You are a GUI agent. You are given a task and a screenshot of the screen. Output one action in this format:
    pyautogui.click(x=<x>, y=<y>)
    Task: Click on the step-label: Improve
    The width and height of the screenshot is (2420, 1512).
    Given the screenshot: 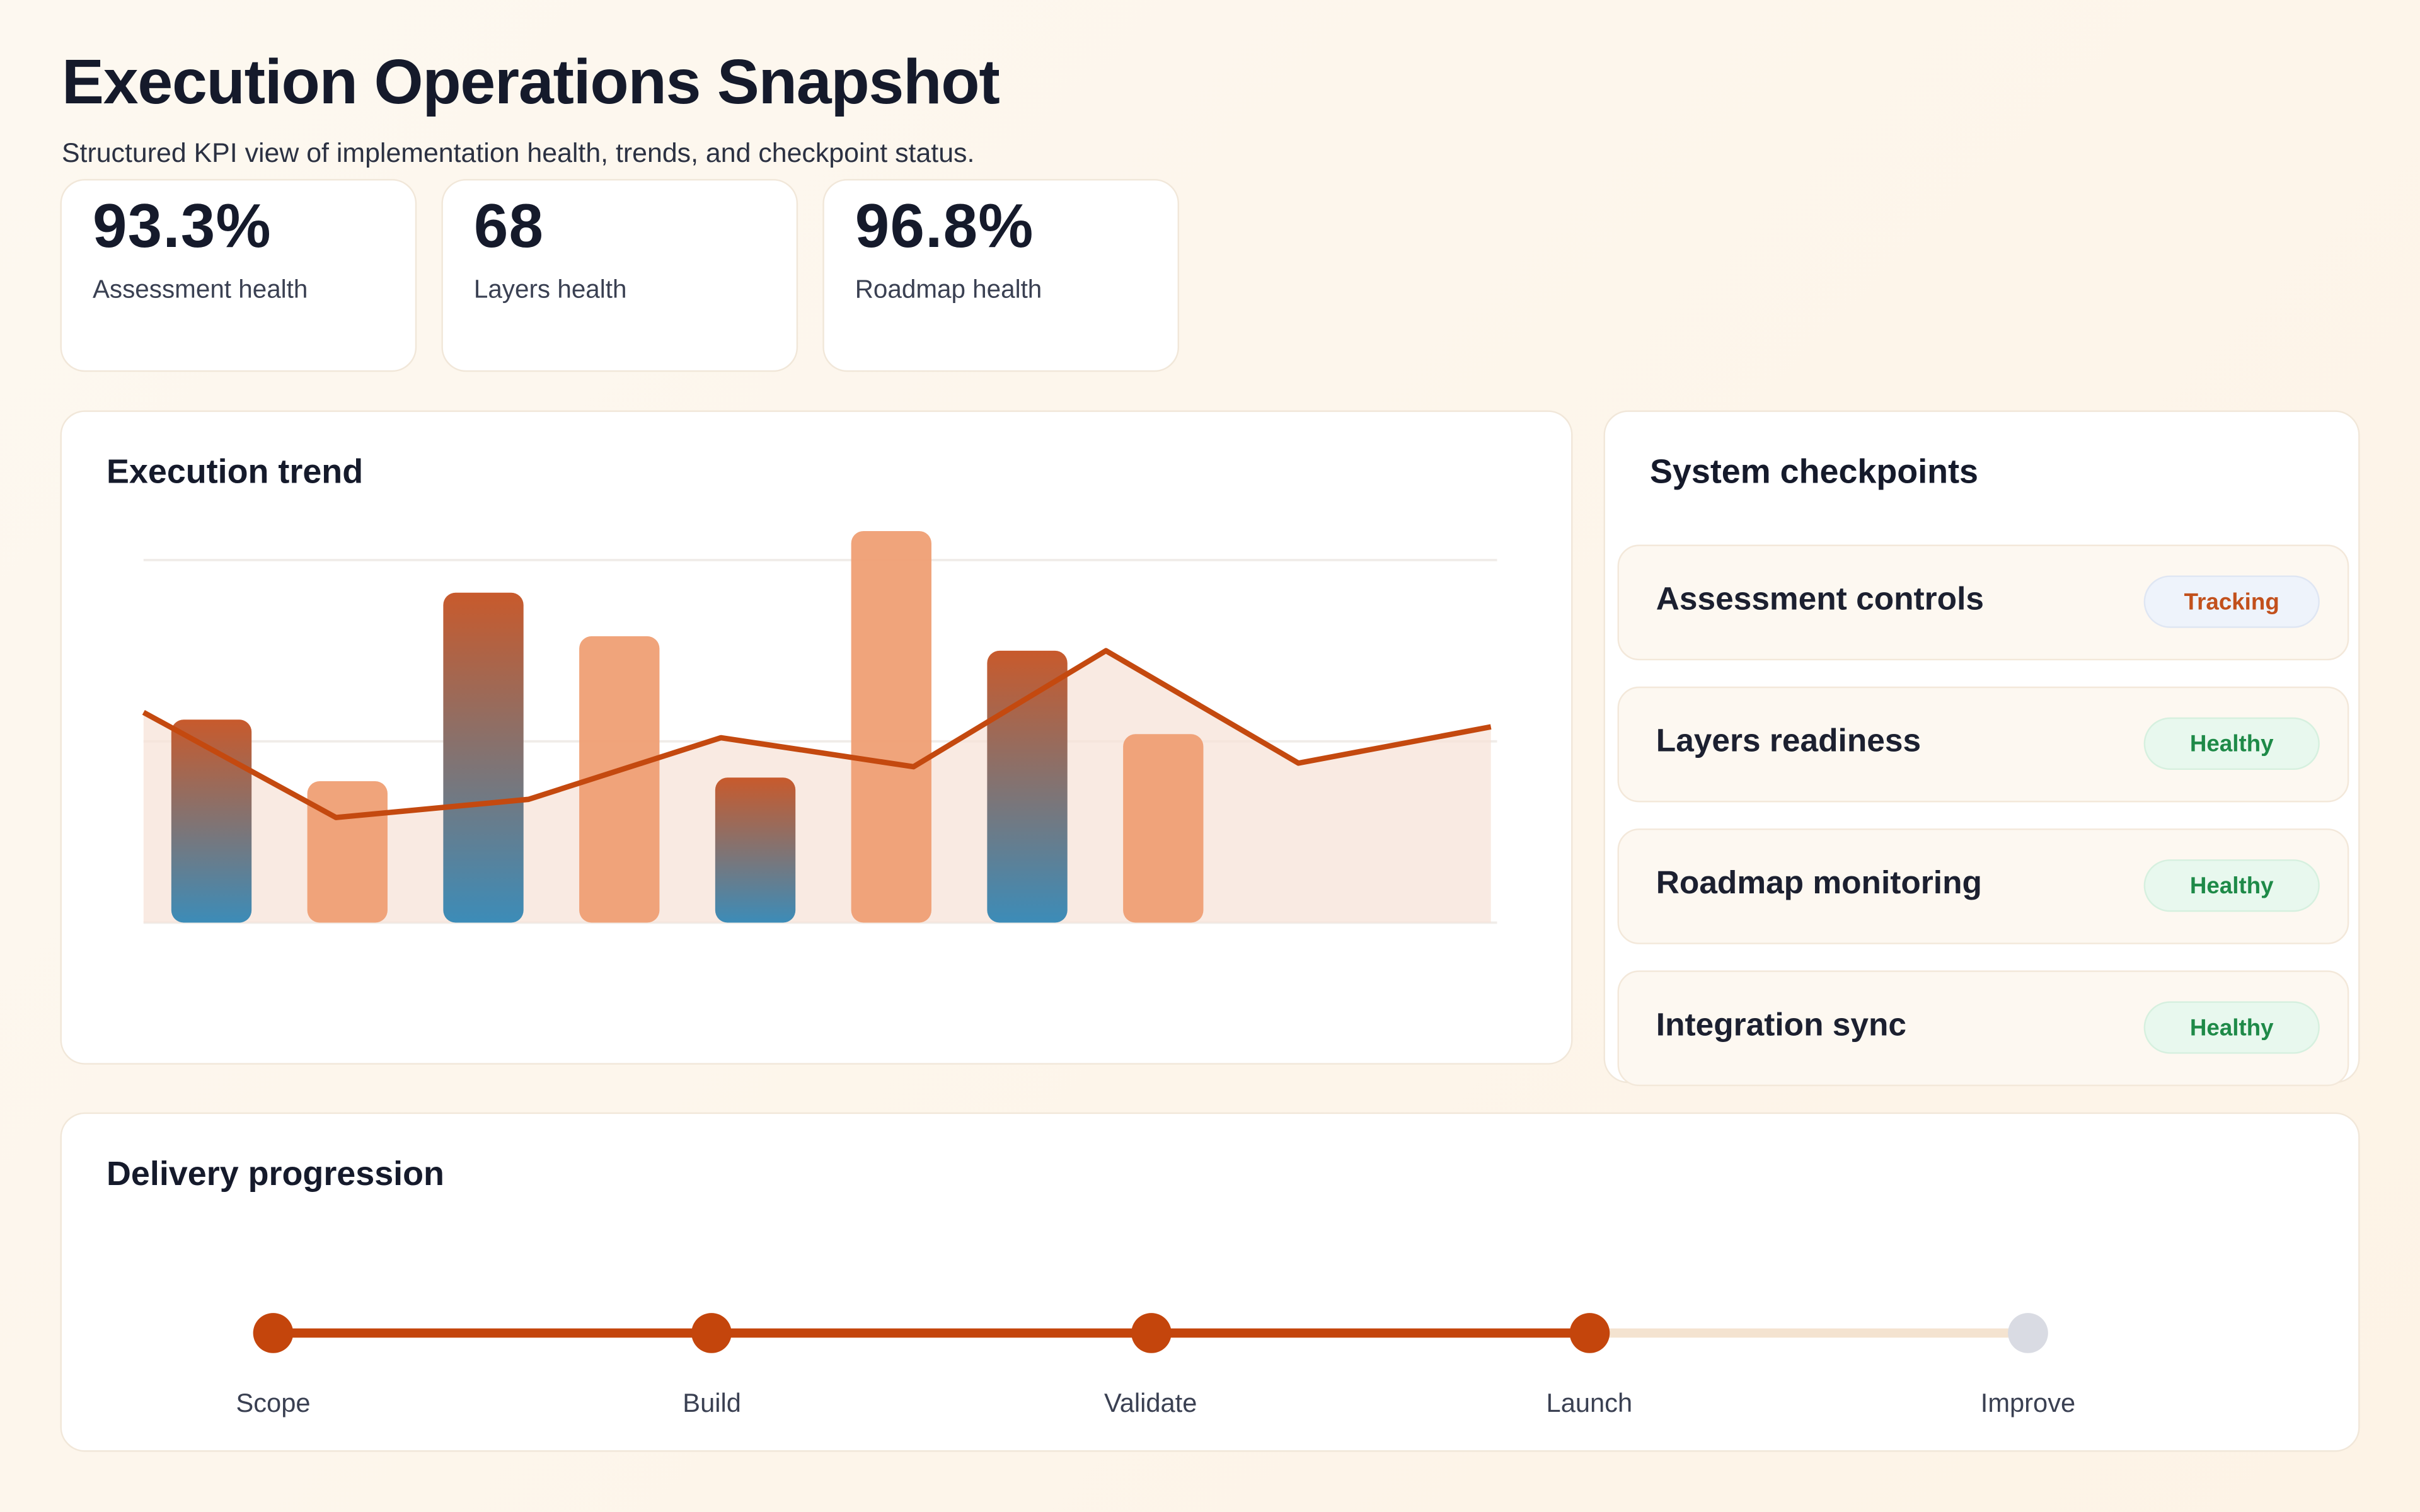 What is the action you would take?
    pyautogui.click(x=2028, y=1403)
    